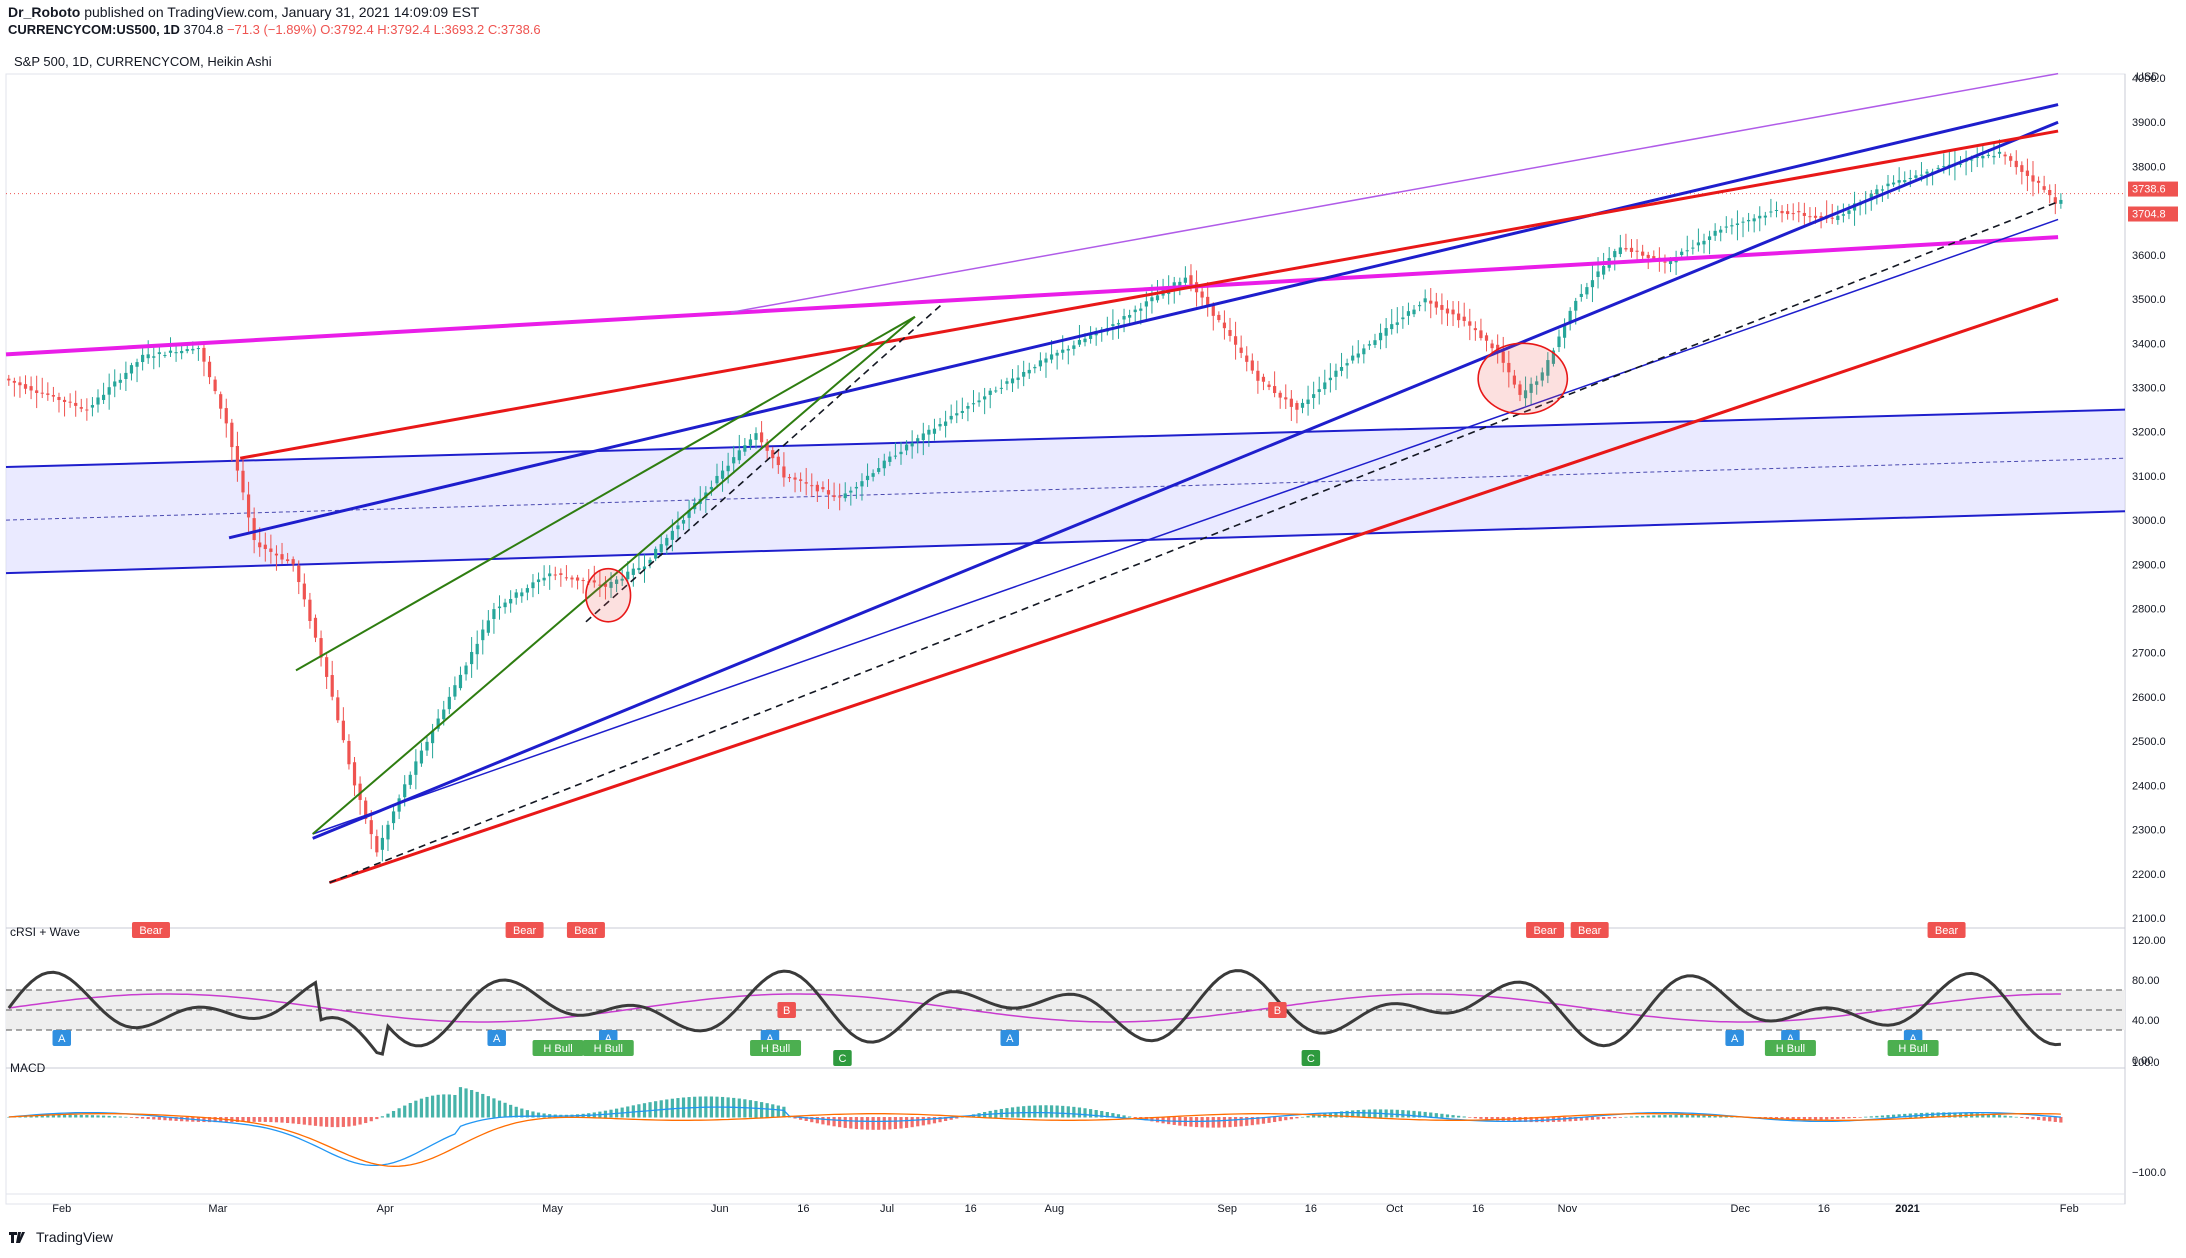  What do you see at coordinates (764, 462) in the screenshot?
I see `dashed-trendline` at bounding box center [764, 462].